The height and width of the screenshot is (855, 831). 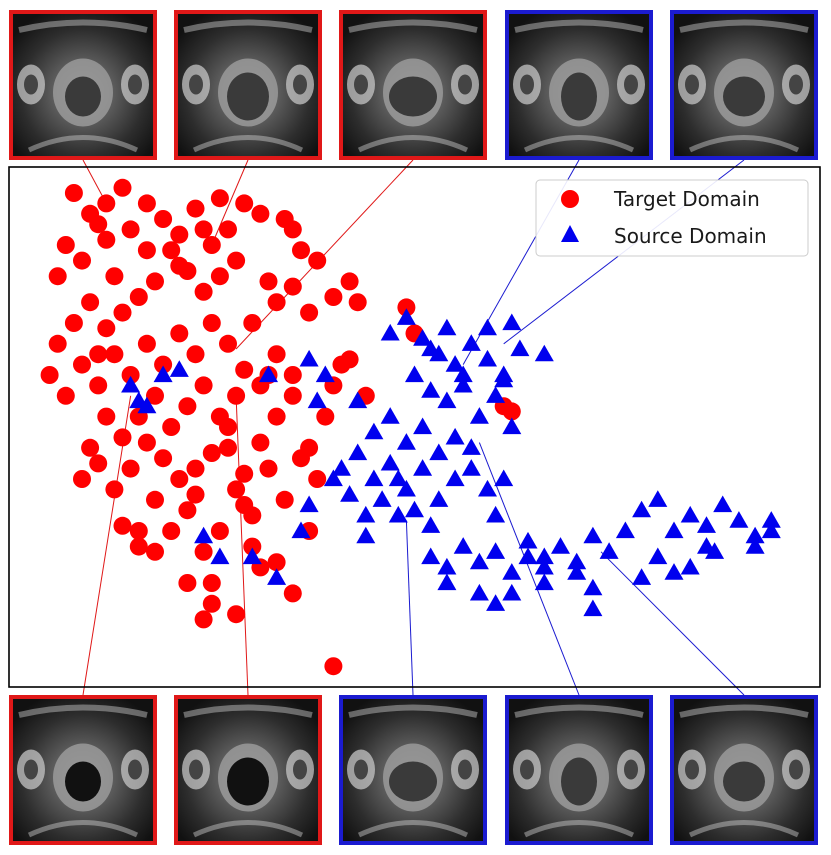 What do you see at coordinates (570, 199) in the screenshot?
I see `legend-marker-target` at bounding box center [570, 199].